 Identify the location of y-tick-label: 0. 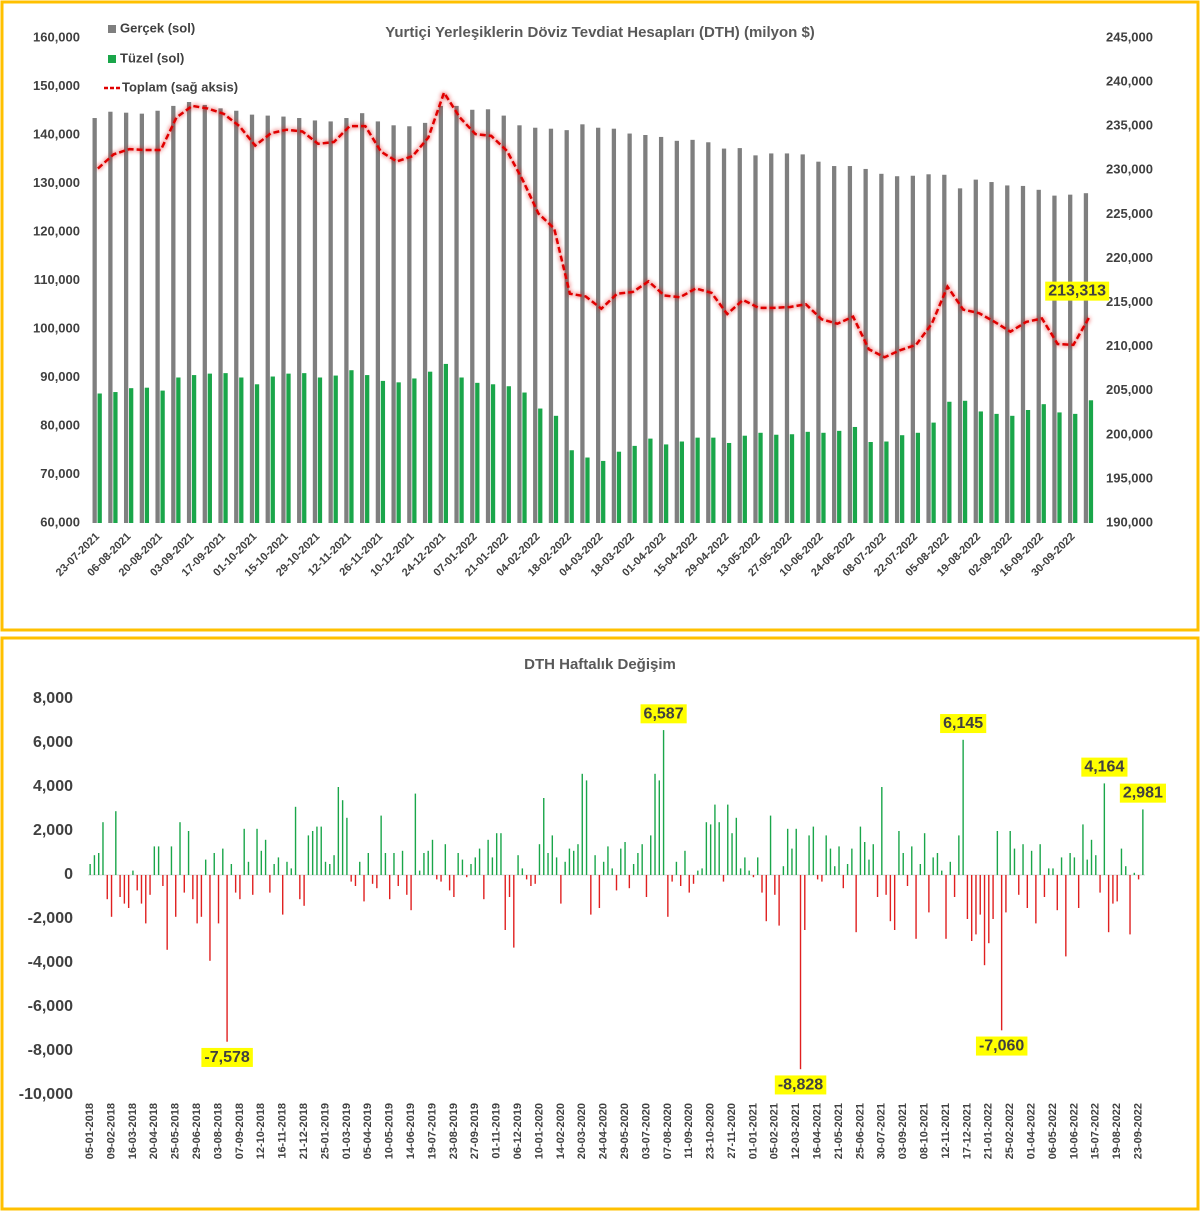
(68, 874).